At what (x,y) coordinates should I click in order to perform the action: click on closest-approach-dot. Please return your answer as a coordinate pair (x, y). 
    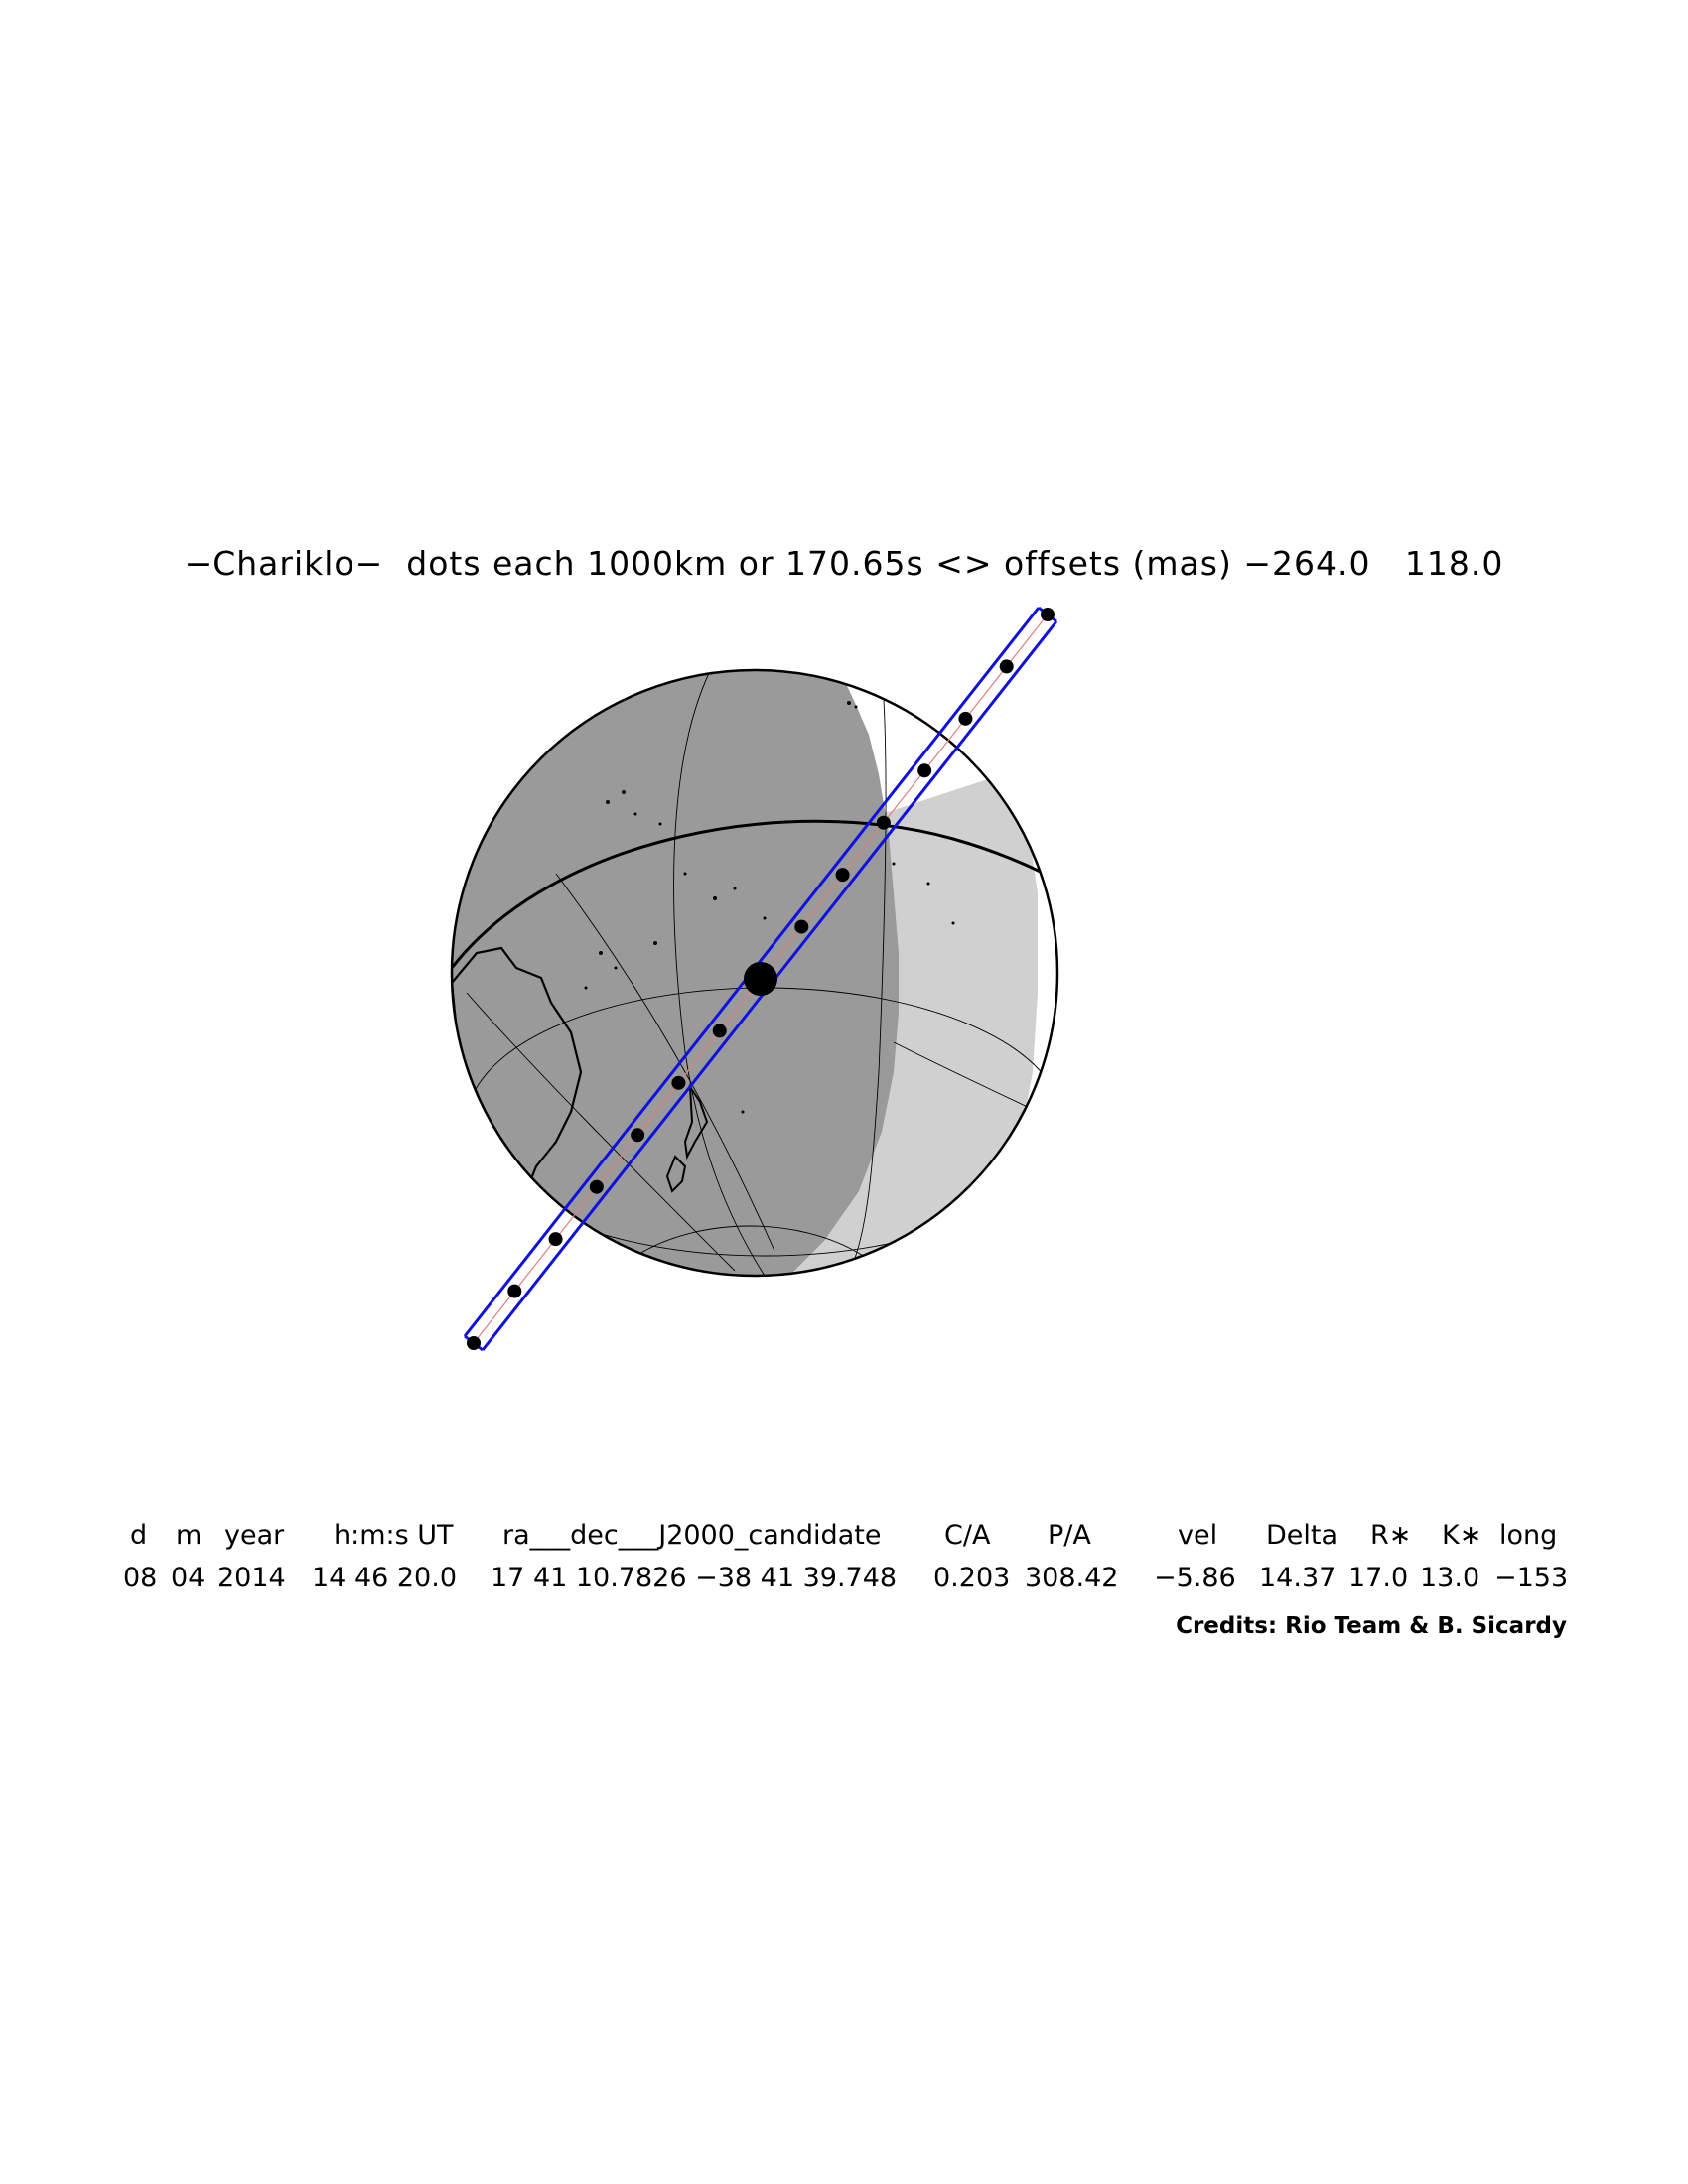
    Looking at the image, I should click on (760, 979).